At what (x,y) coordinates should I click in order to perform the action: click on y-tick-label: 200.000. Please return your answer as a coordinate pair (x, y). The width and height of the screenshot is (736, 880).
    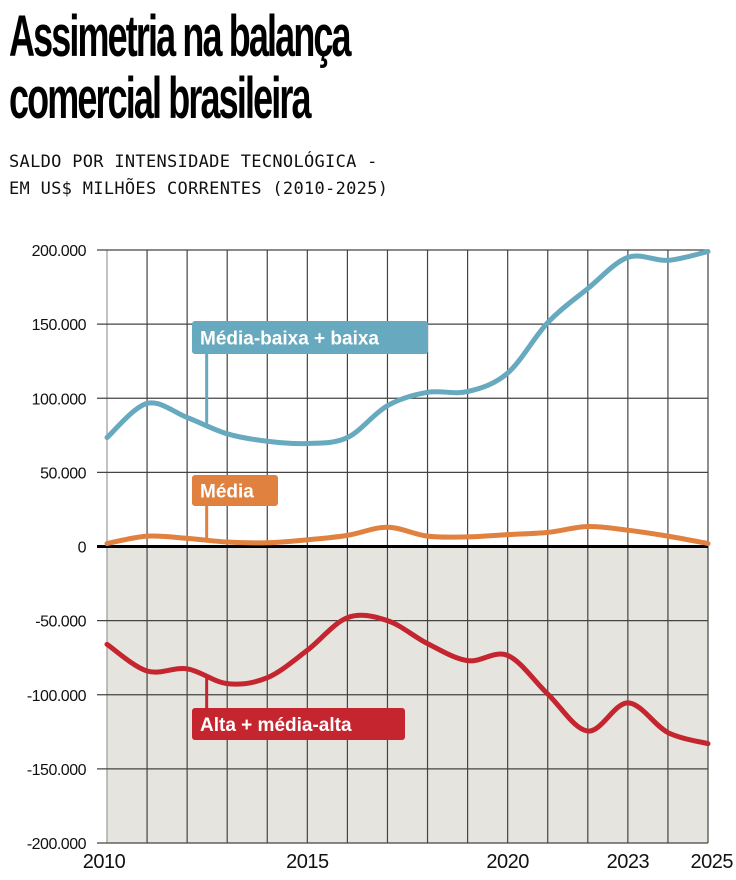
    Looking at the image, I should click on (59, 251).